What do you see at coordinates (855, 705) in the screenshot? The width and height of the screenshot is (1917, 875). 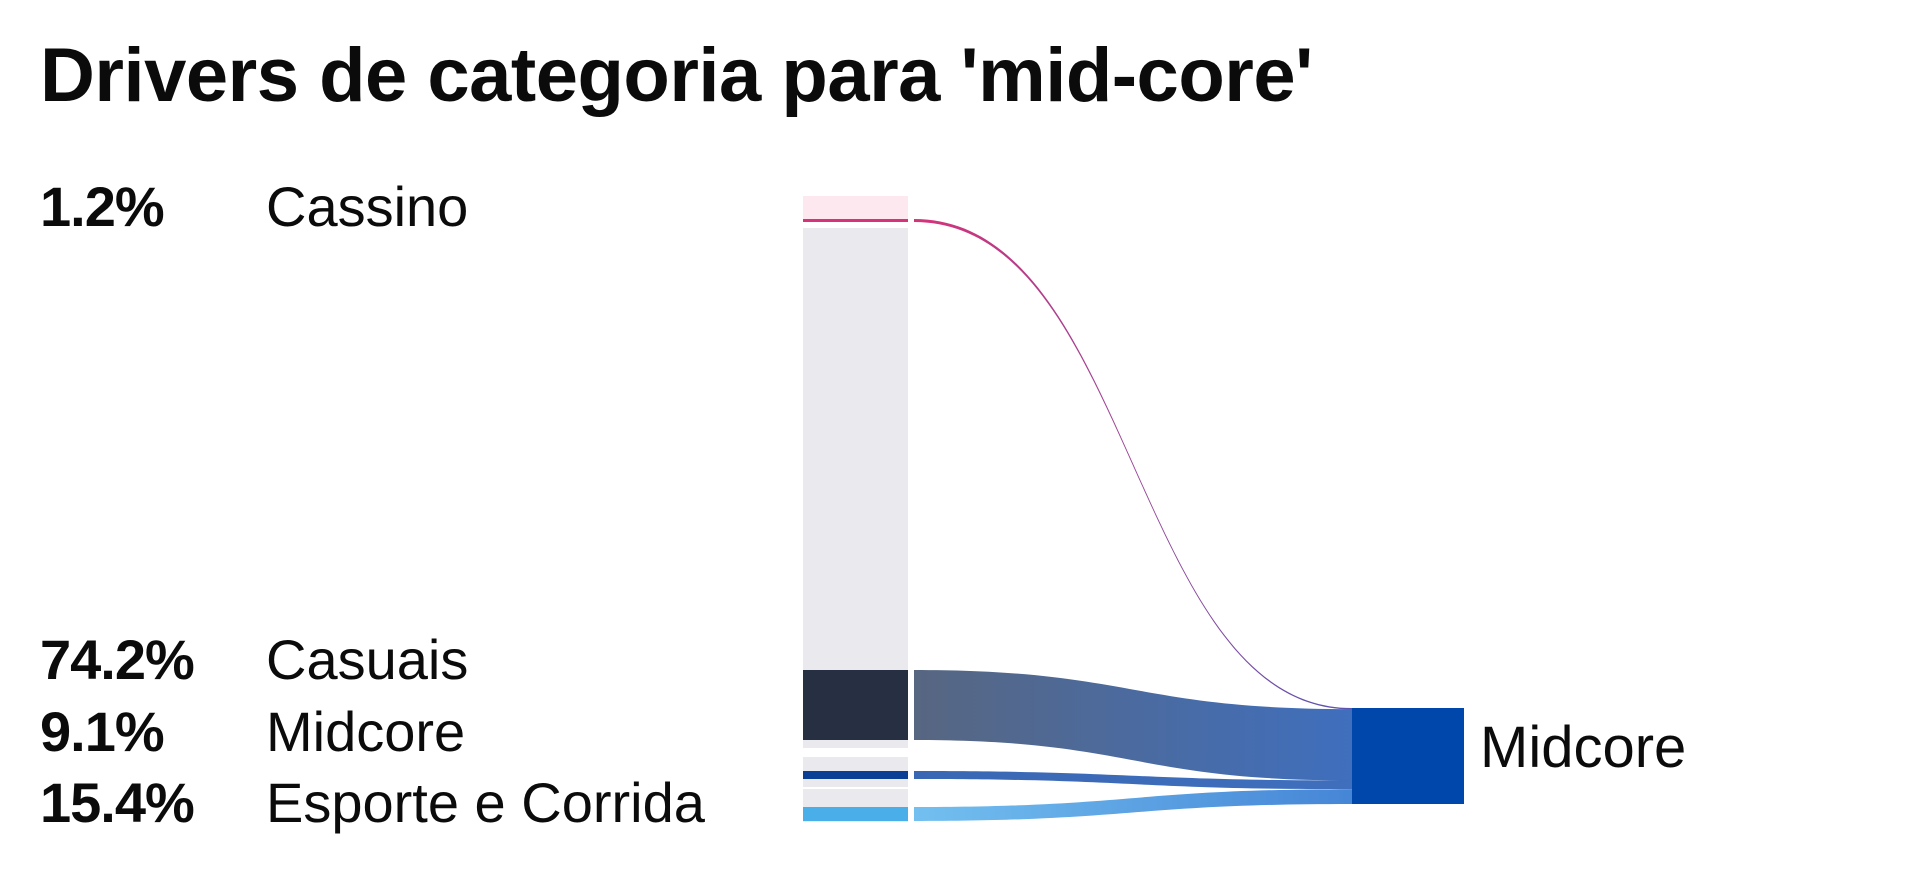 I see `source-node-casuais` at bounding box center [855, 705].